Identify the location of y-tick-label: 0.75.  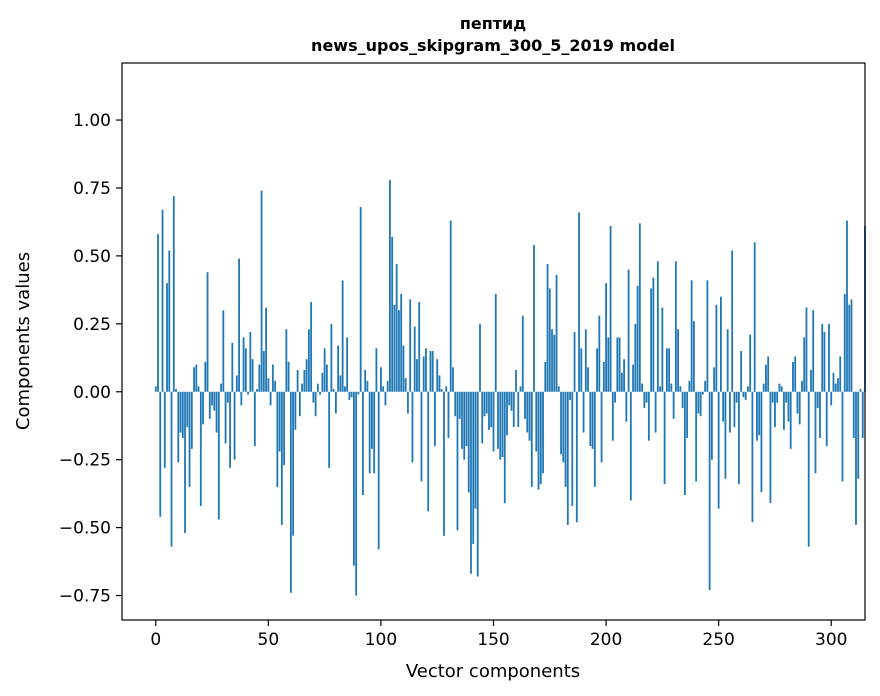
(92, 189).